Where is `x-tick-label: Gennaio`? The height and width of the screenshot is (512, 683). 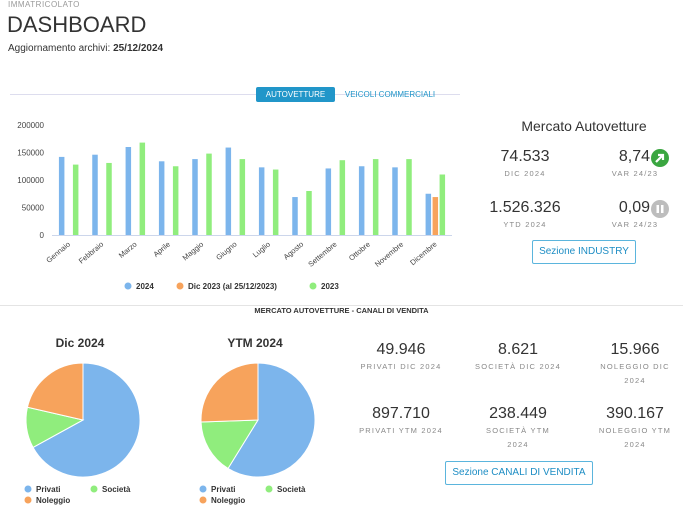
x-tick-label: Gennaio is located at coordinates (58, 252).